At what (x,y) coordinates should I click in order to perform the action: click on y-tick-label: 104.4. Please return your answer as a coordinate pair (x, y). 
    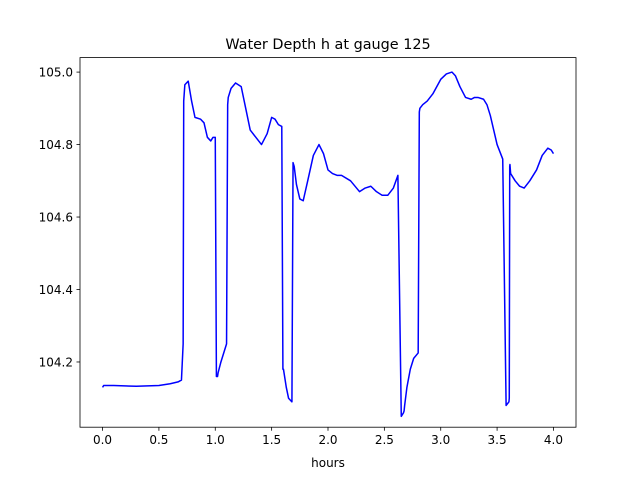
    Looking at the image, I should click on (56, 290).